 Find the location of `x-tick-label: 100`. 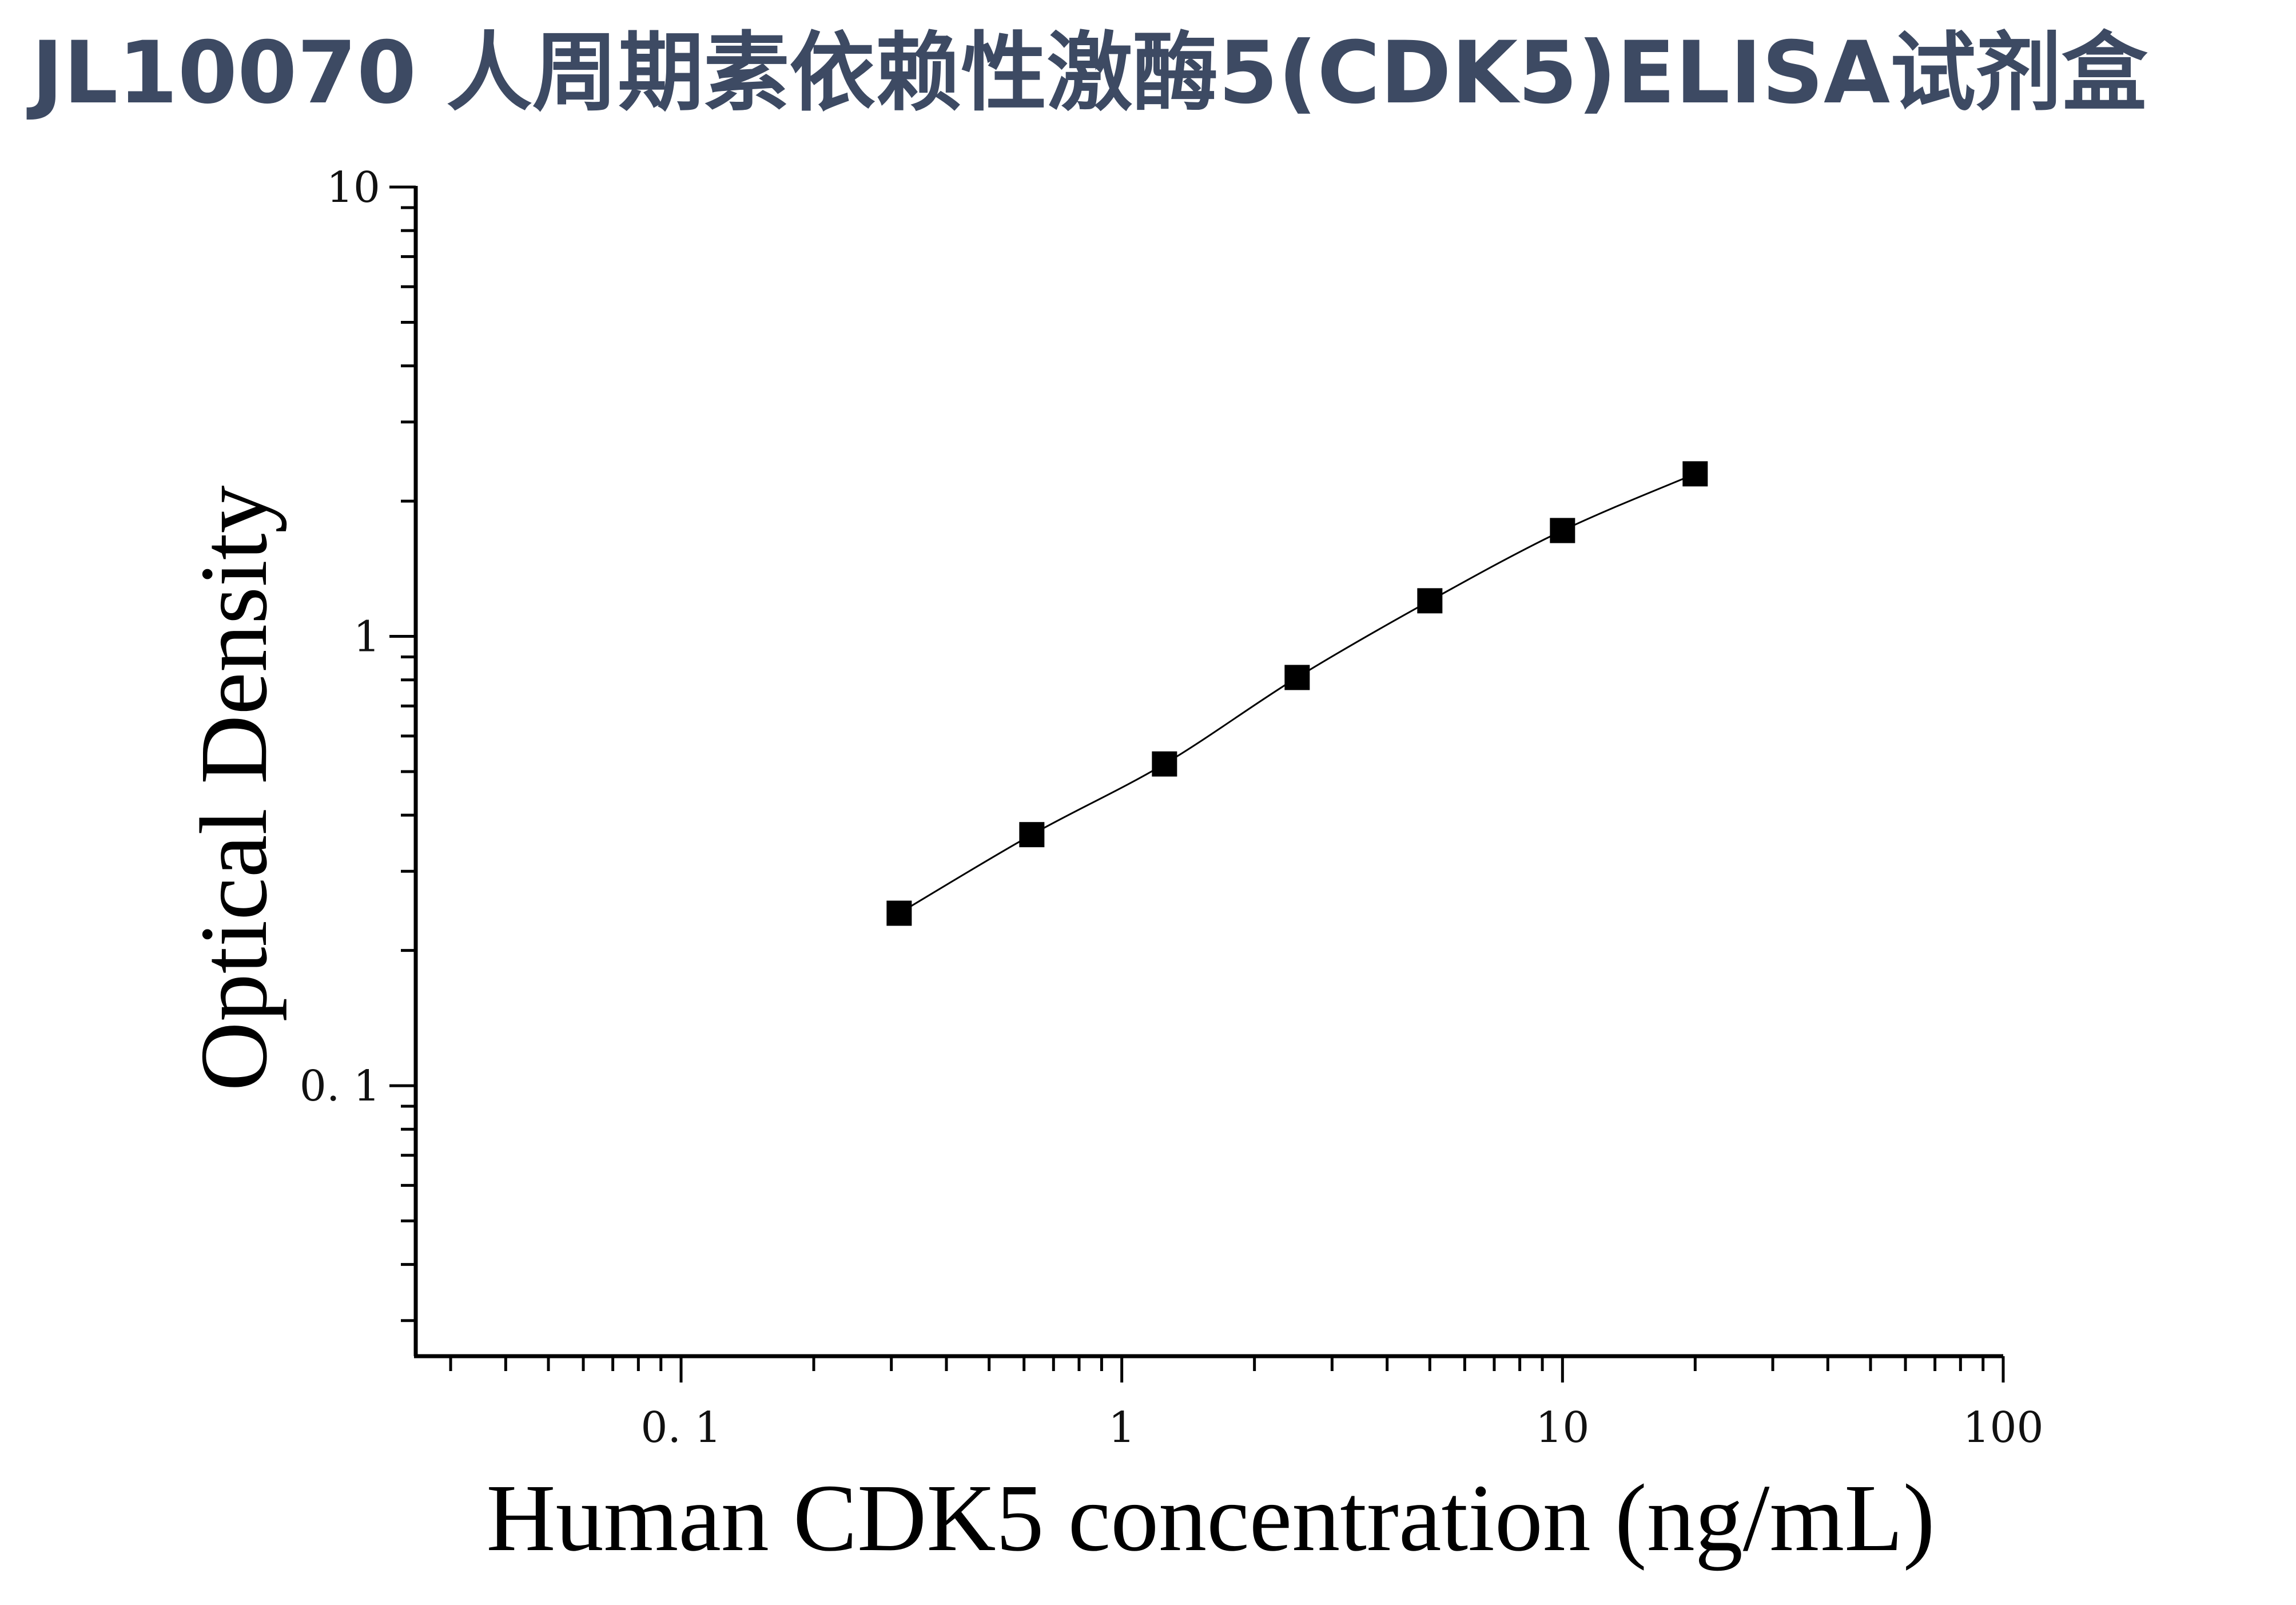

x-tick-label: 100 is located at coordinates (2003, 1427).